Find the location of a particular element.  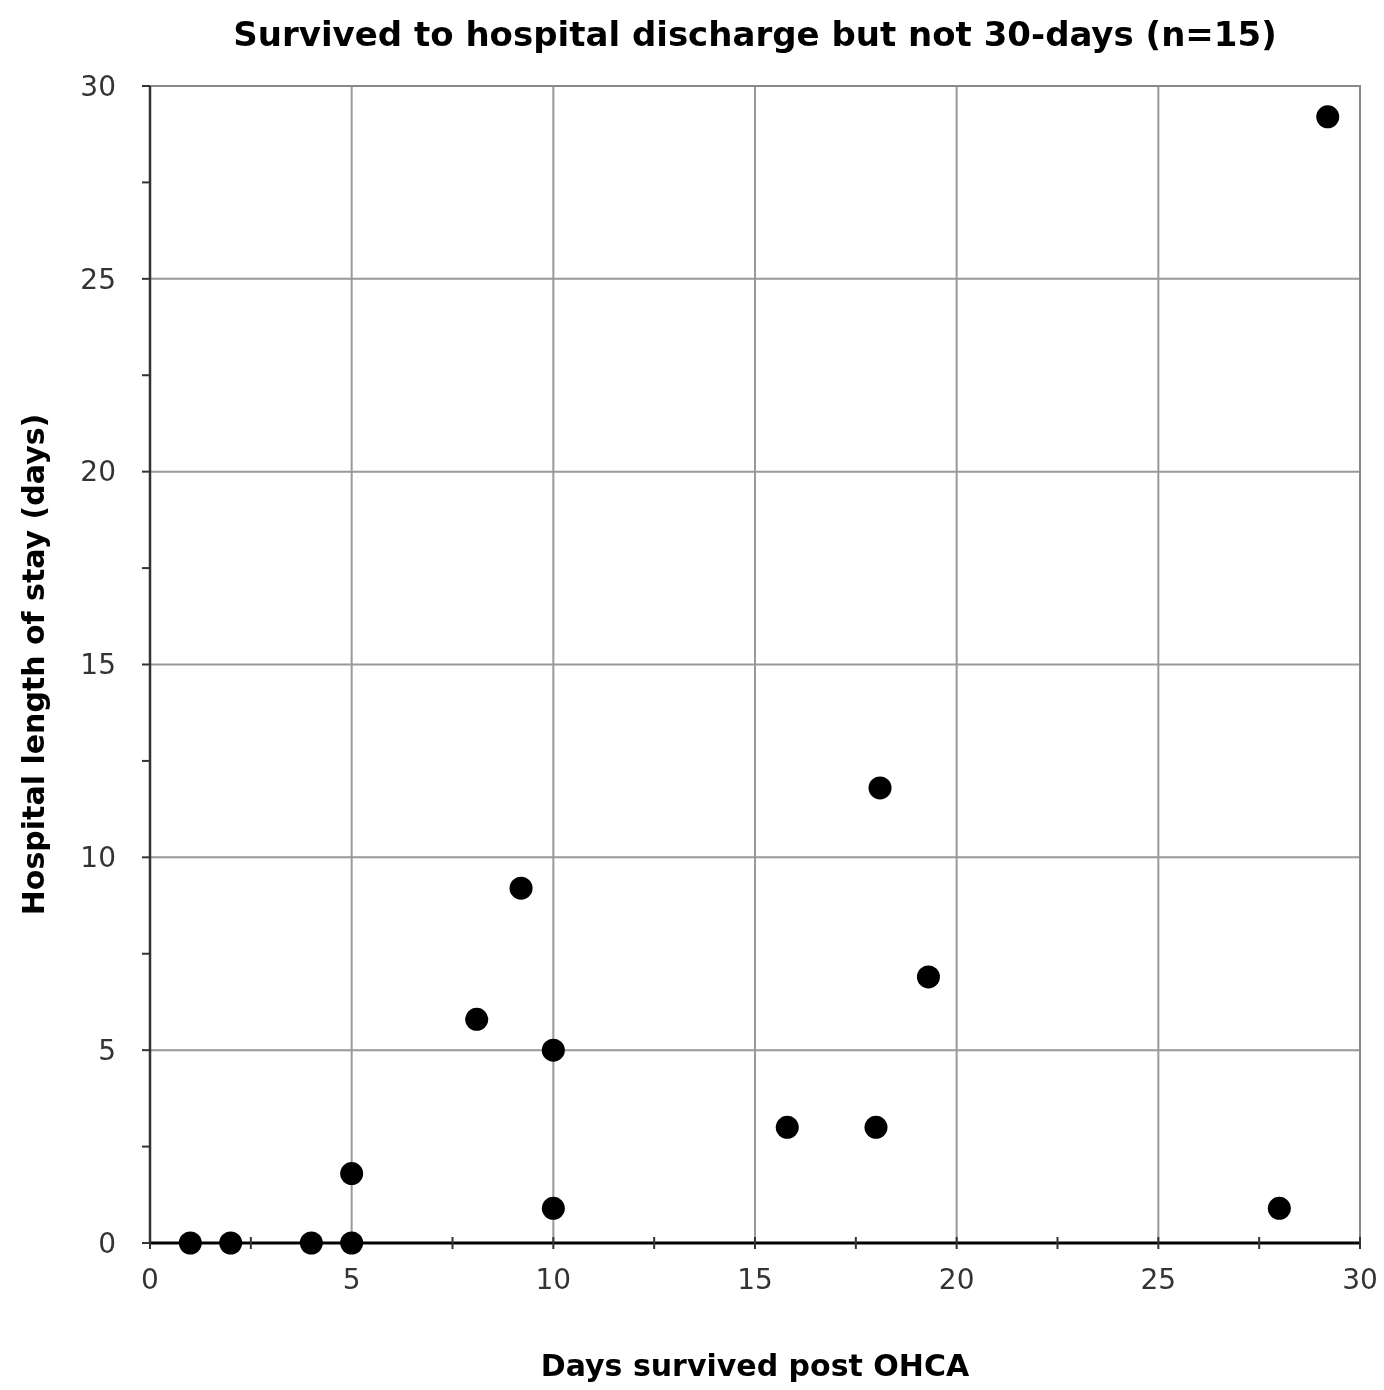

x-tick-label: 20 is located at coordinates (956, 1279).